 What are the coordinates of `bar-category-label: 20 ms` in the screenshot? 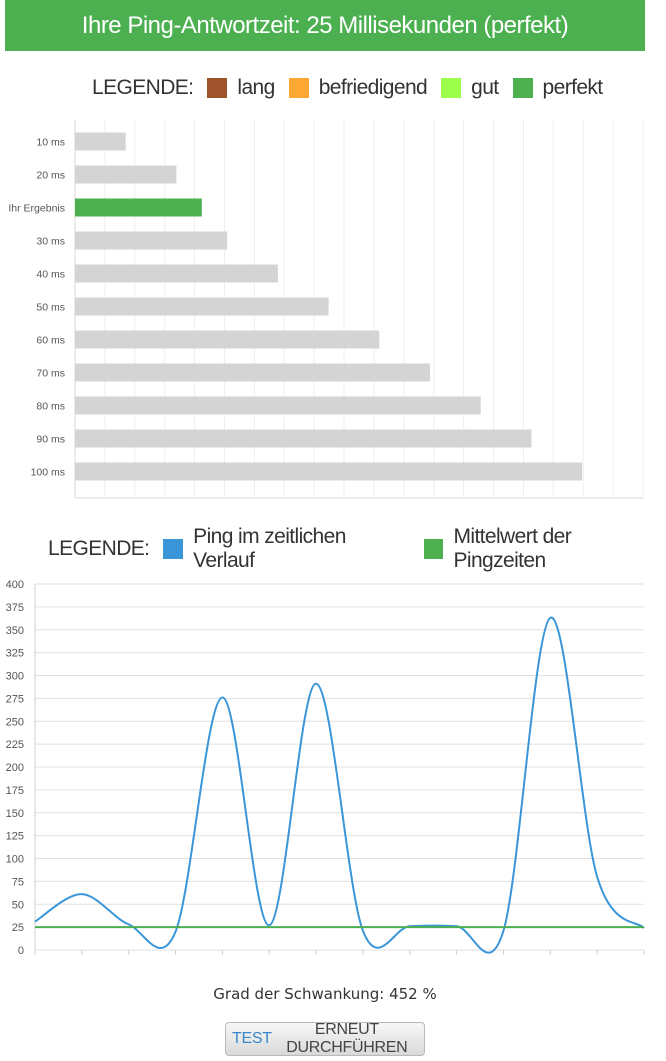 It's located at (50, 176).